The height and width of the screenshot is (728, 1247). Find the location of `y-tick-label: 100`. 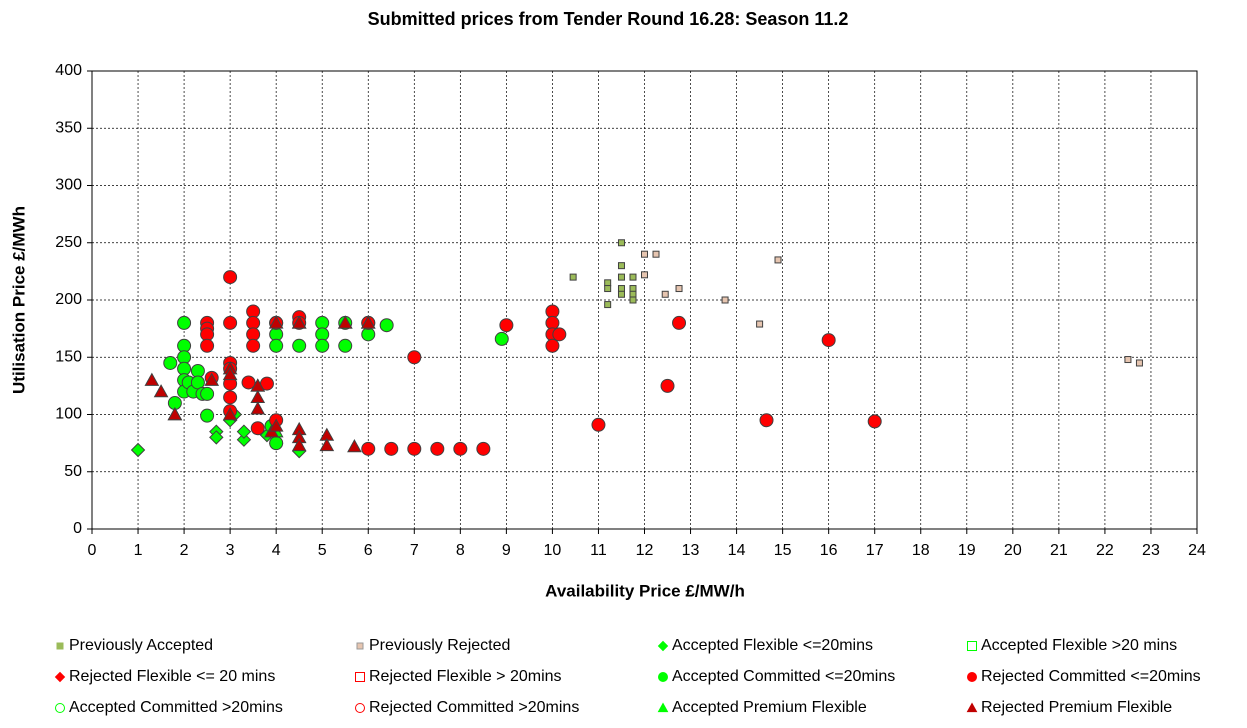

y-tick-label: 100 is located at coordinates (68, 414).